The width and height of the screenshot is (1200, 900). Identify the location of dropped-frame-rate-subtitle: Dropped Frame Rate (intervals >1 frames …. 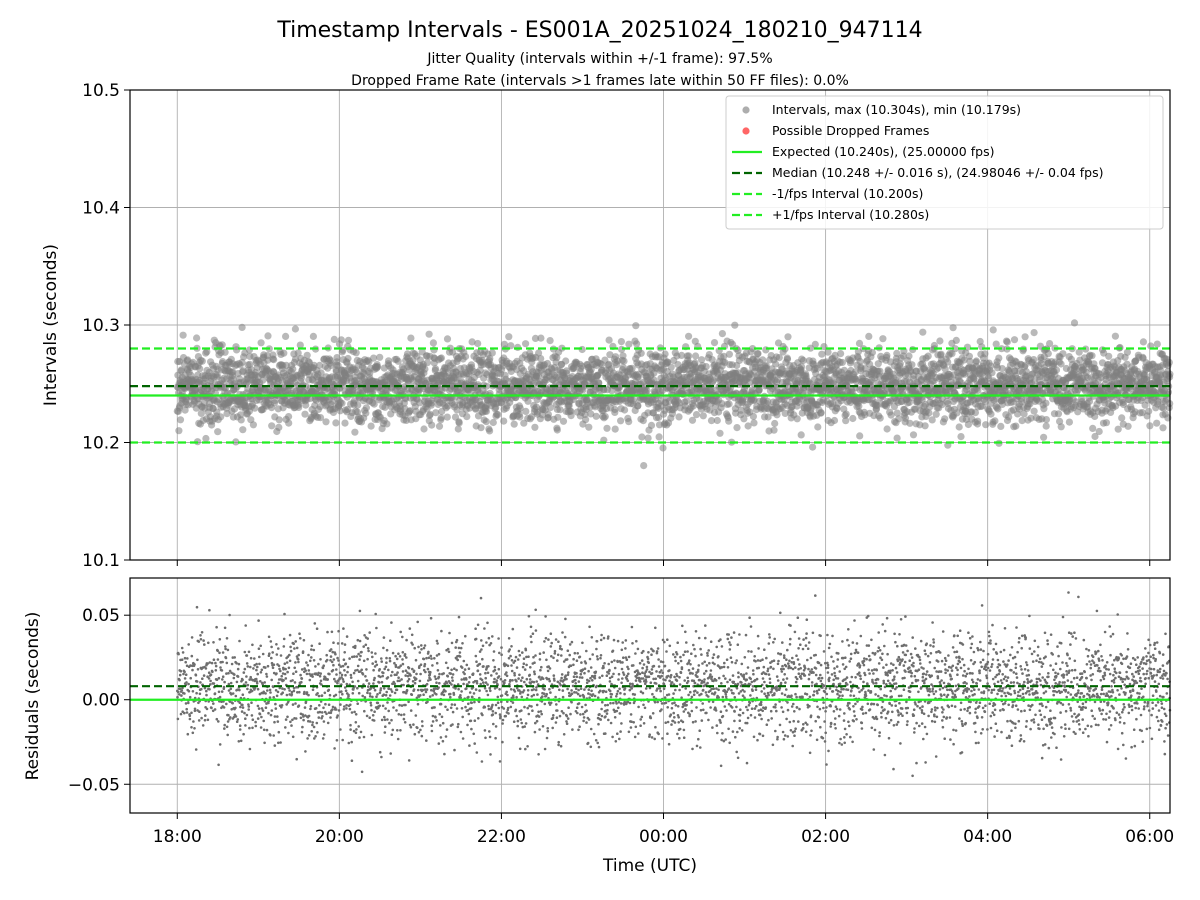
(600, 81).